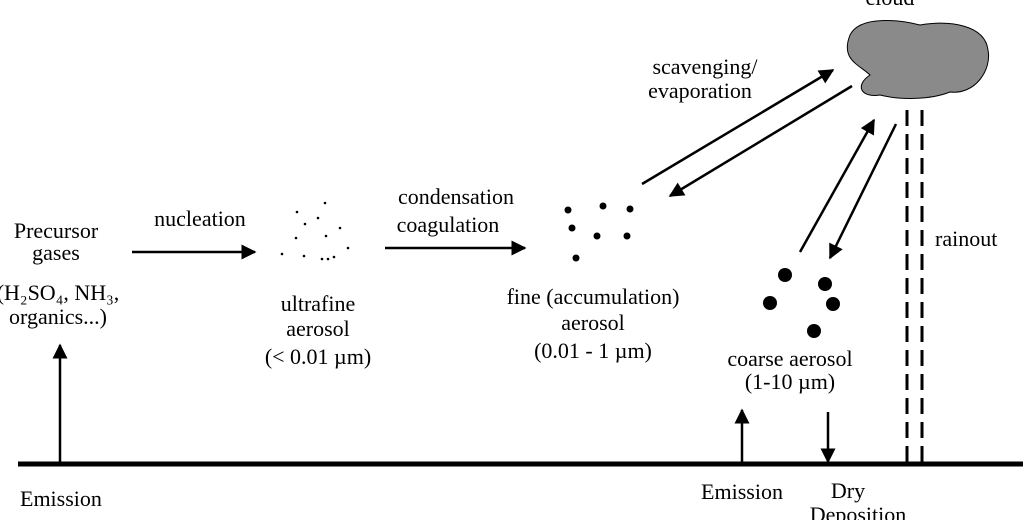 Image resolution: width=1023 pixels, height=520 pixels. Describe the element at coordinates (918, 59) in the screenshot. I see `cloud-shape` at that location.